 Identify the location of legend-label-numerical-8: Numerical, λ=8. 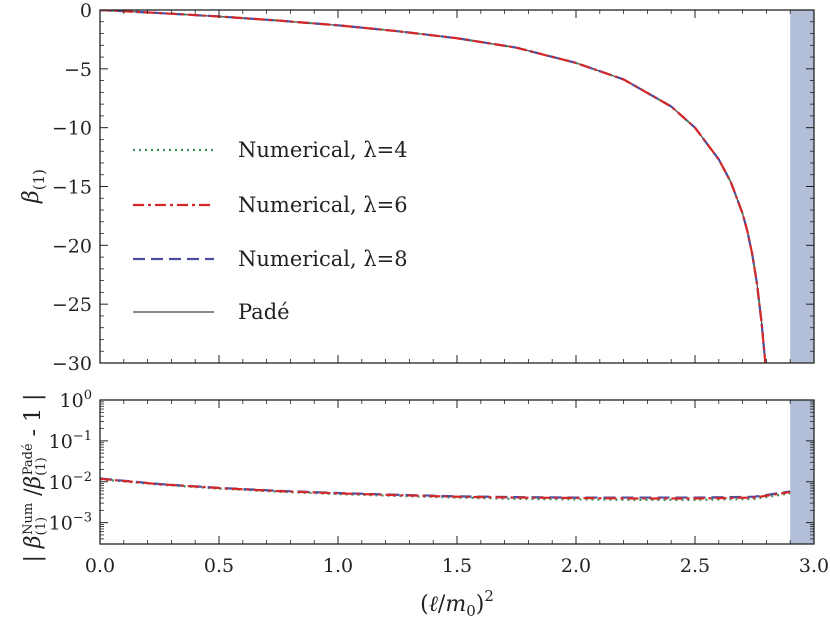
(323, 259).